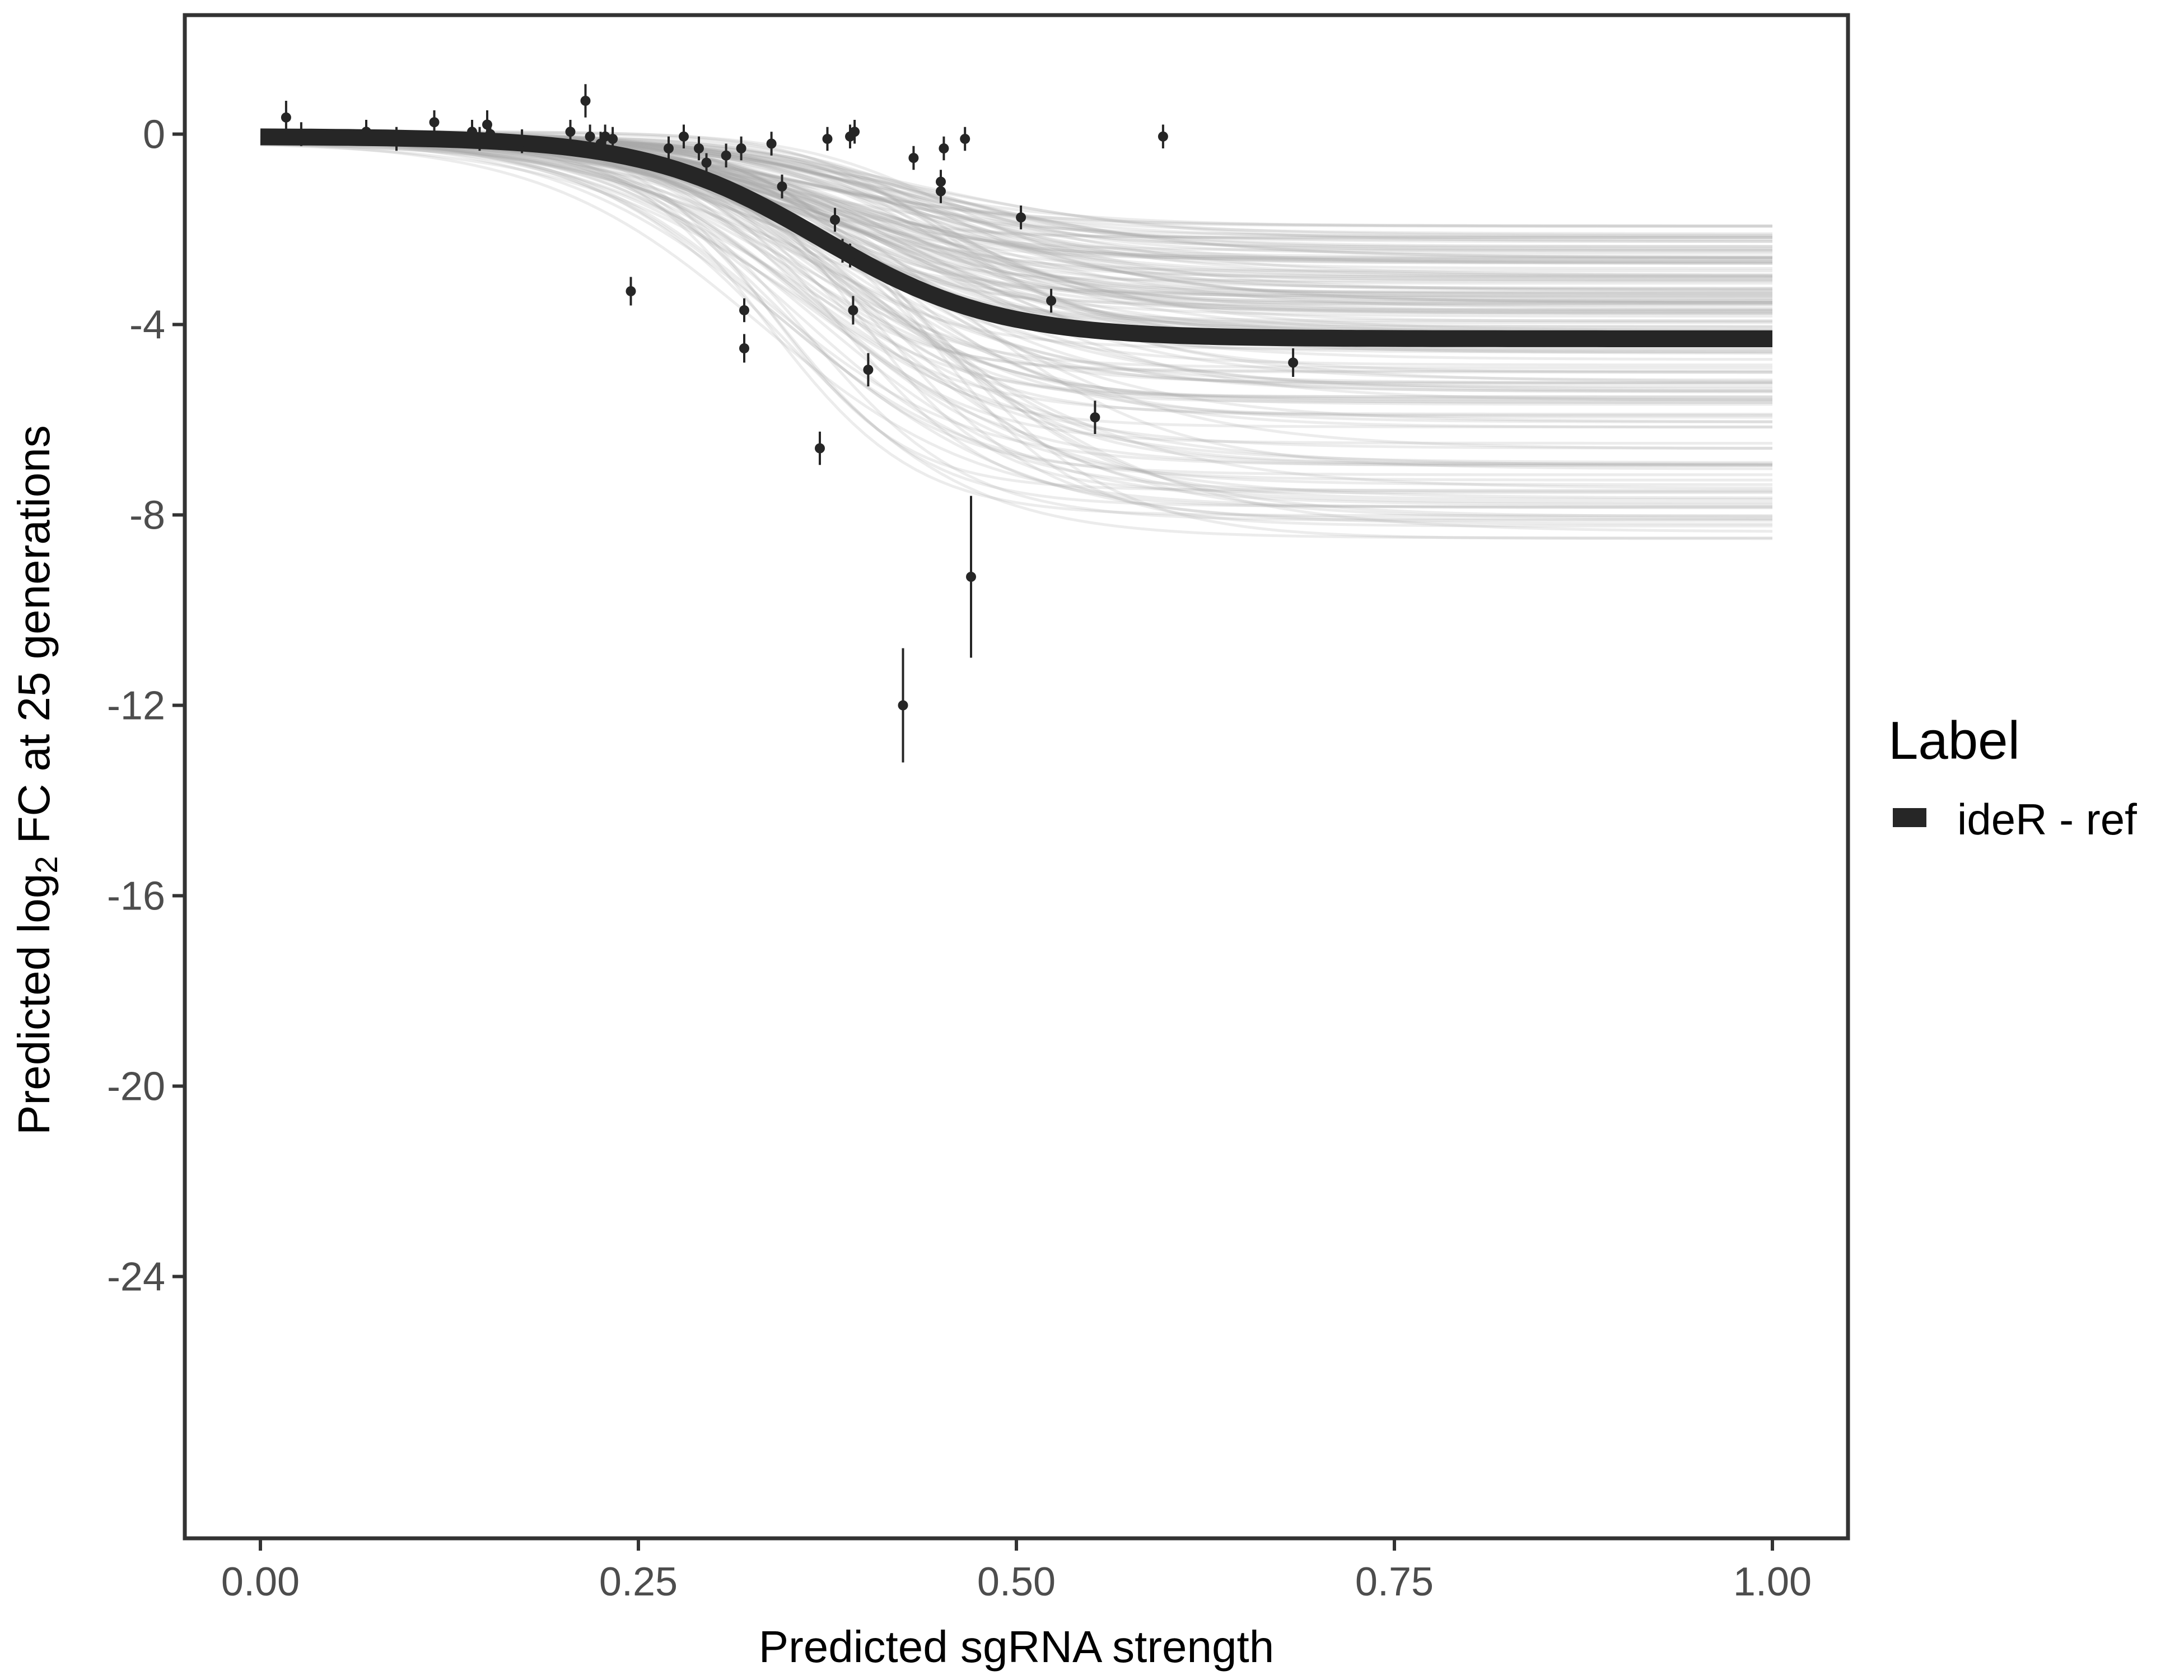 Image resolution: width=2184 pixels, height=1680 pixels. What do you see at coordinates (639, 1582) in the screenshot?
I see `x-tick-label: 0.25` at bounding box center [639, 1582].